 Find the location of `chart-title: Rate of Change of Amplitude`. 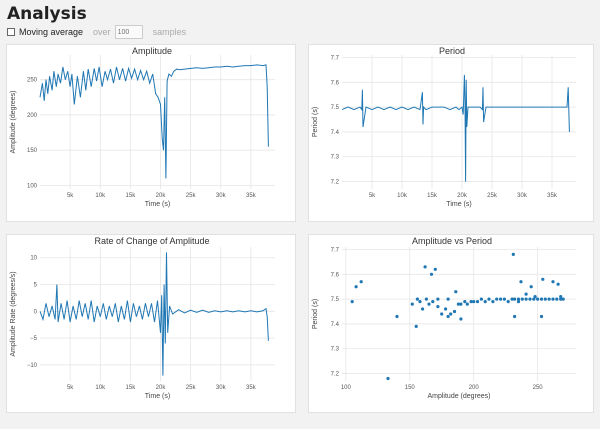

chart-title: Rate of Change of Amplitude is located at coordinates (151, 241).